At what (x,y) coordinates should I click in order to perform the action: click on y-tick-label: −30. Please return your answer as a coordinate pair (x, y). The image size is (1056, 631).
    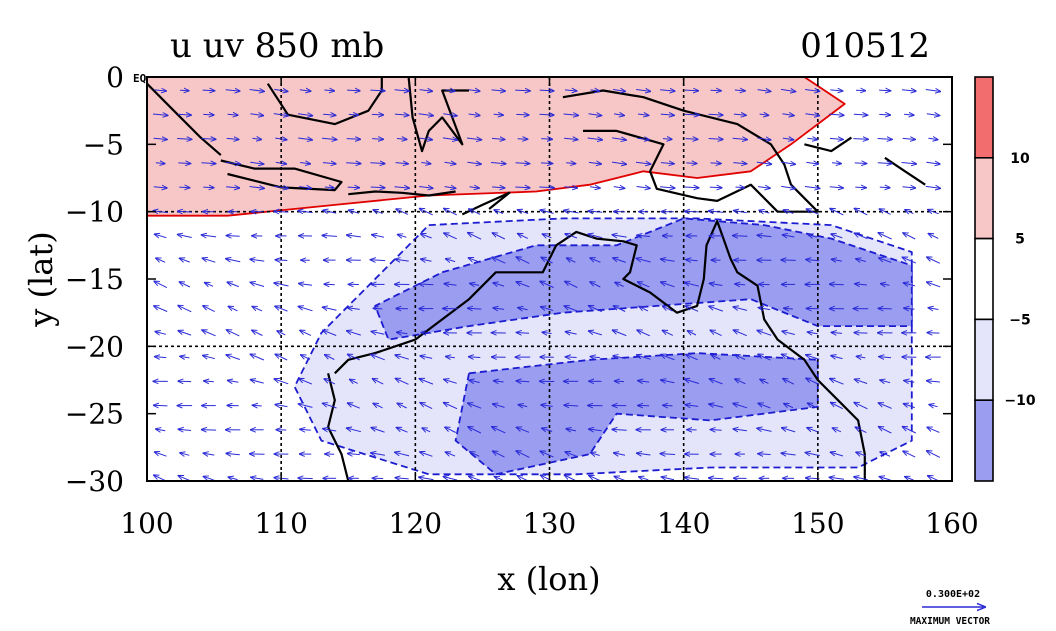
    Looking at the image, I should click on (94, 481).